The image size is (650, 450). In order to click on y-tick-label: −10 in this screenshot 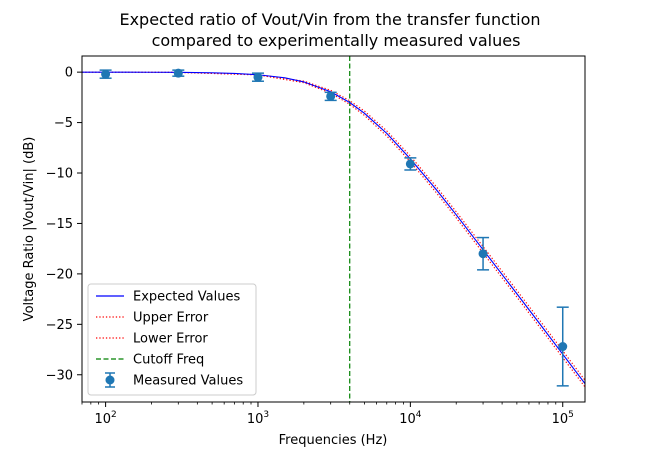, I will do `click(59, 174)`.